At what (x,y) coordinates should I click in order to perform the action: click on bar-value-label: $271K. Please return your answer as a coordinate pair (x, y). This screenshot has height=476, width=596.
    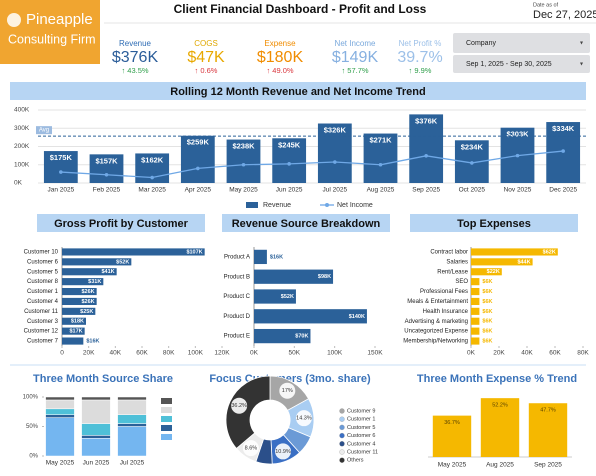
    Looking at the image, I should click on (380, 140).